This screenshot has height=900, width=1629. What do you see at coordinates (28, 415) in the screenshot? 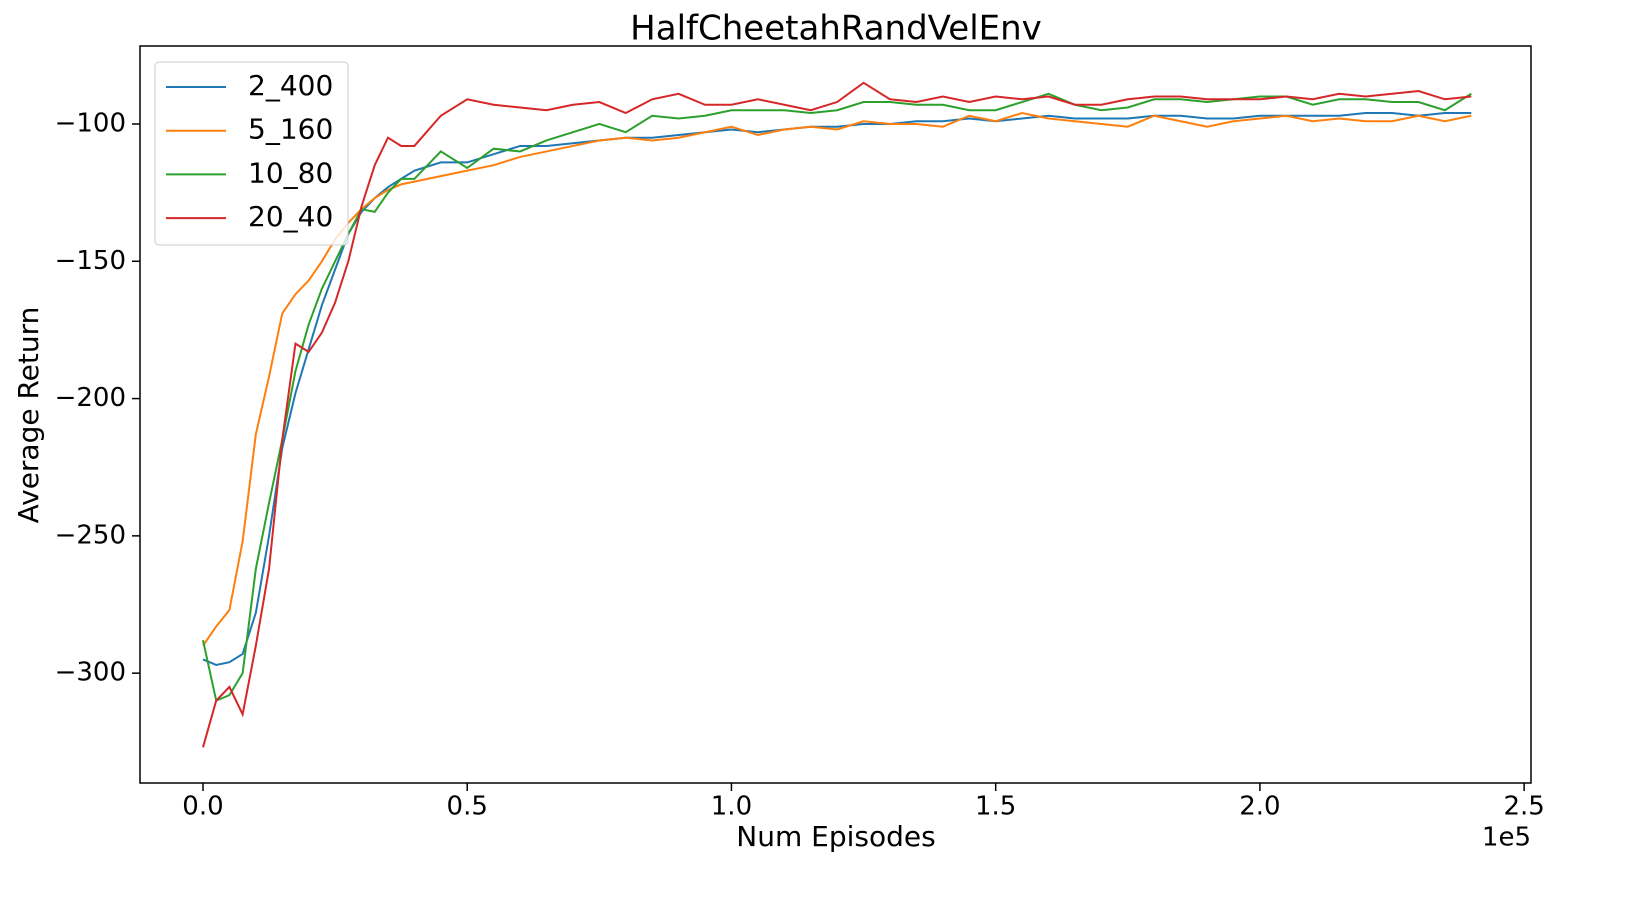
I see `y-axis-label: Average Return` at bounding box center [28, 415].